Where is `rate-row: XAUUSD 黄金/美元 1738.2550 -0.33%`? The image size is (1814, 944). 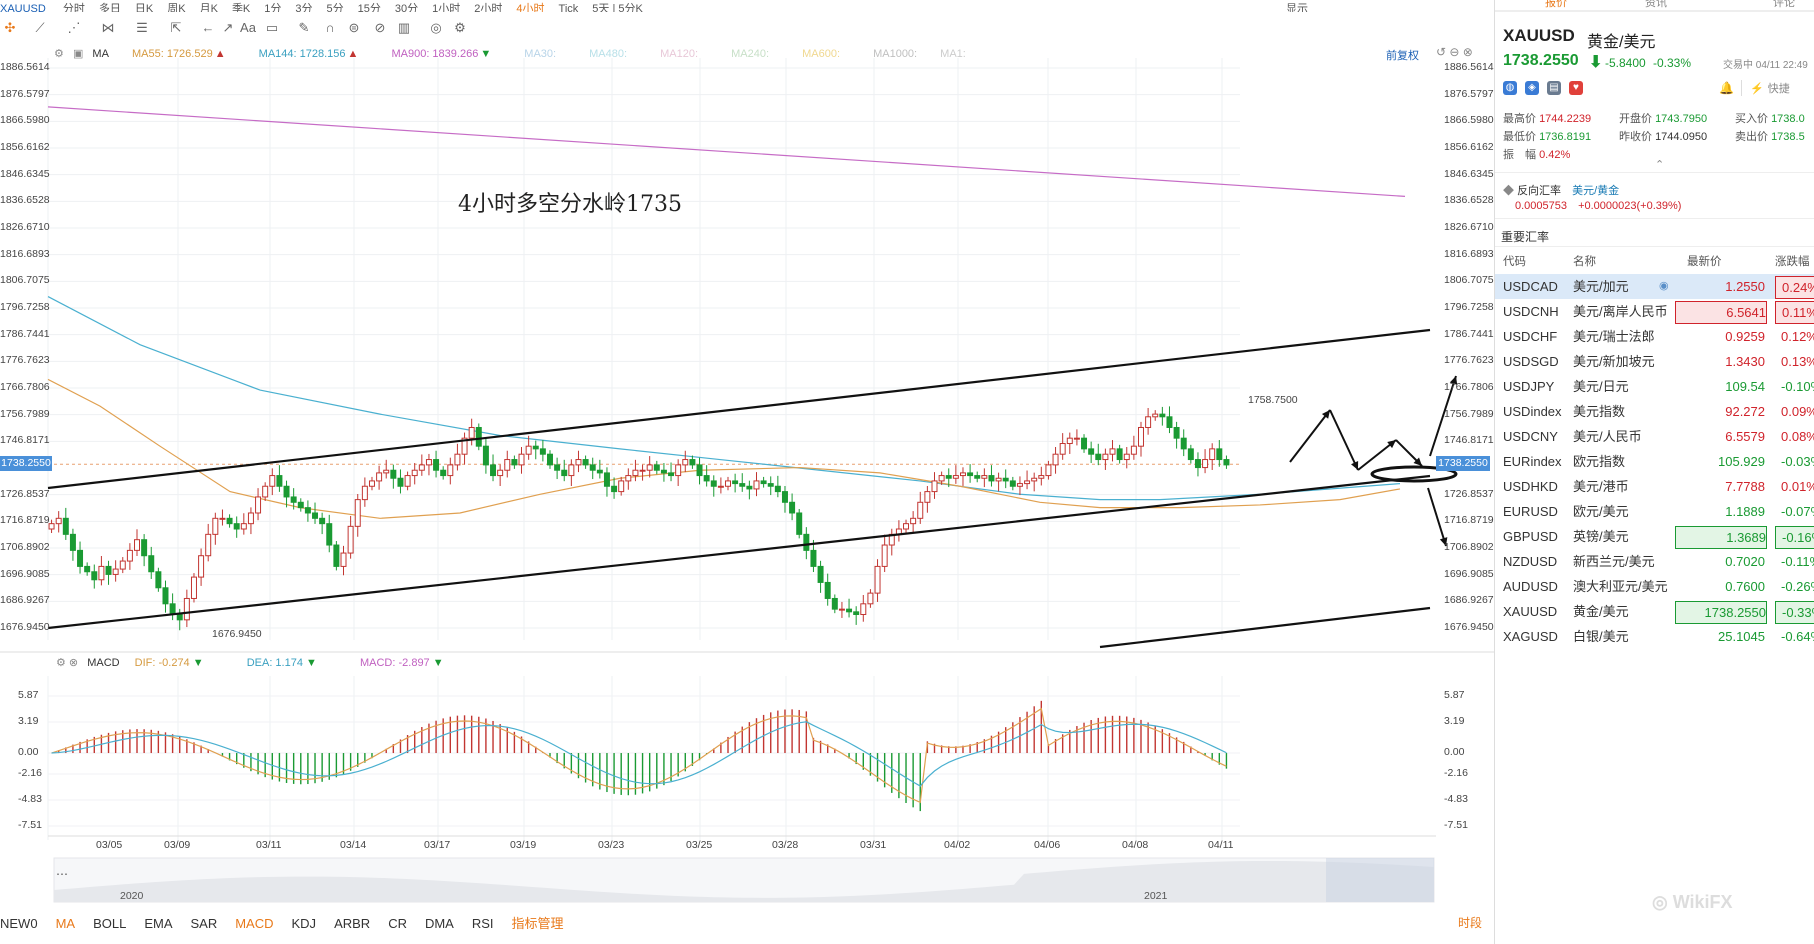 rate-row: XAUUSD 黄金/美元 1738.2550 -0.33% is located at coordinates (1654, 611).